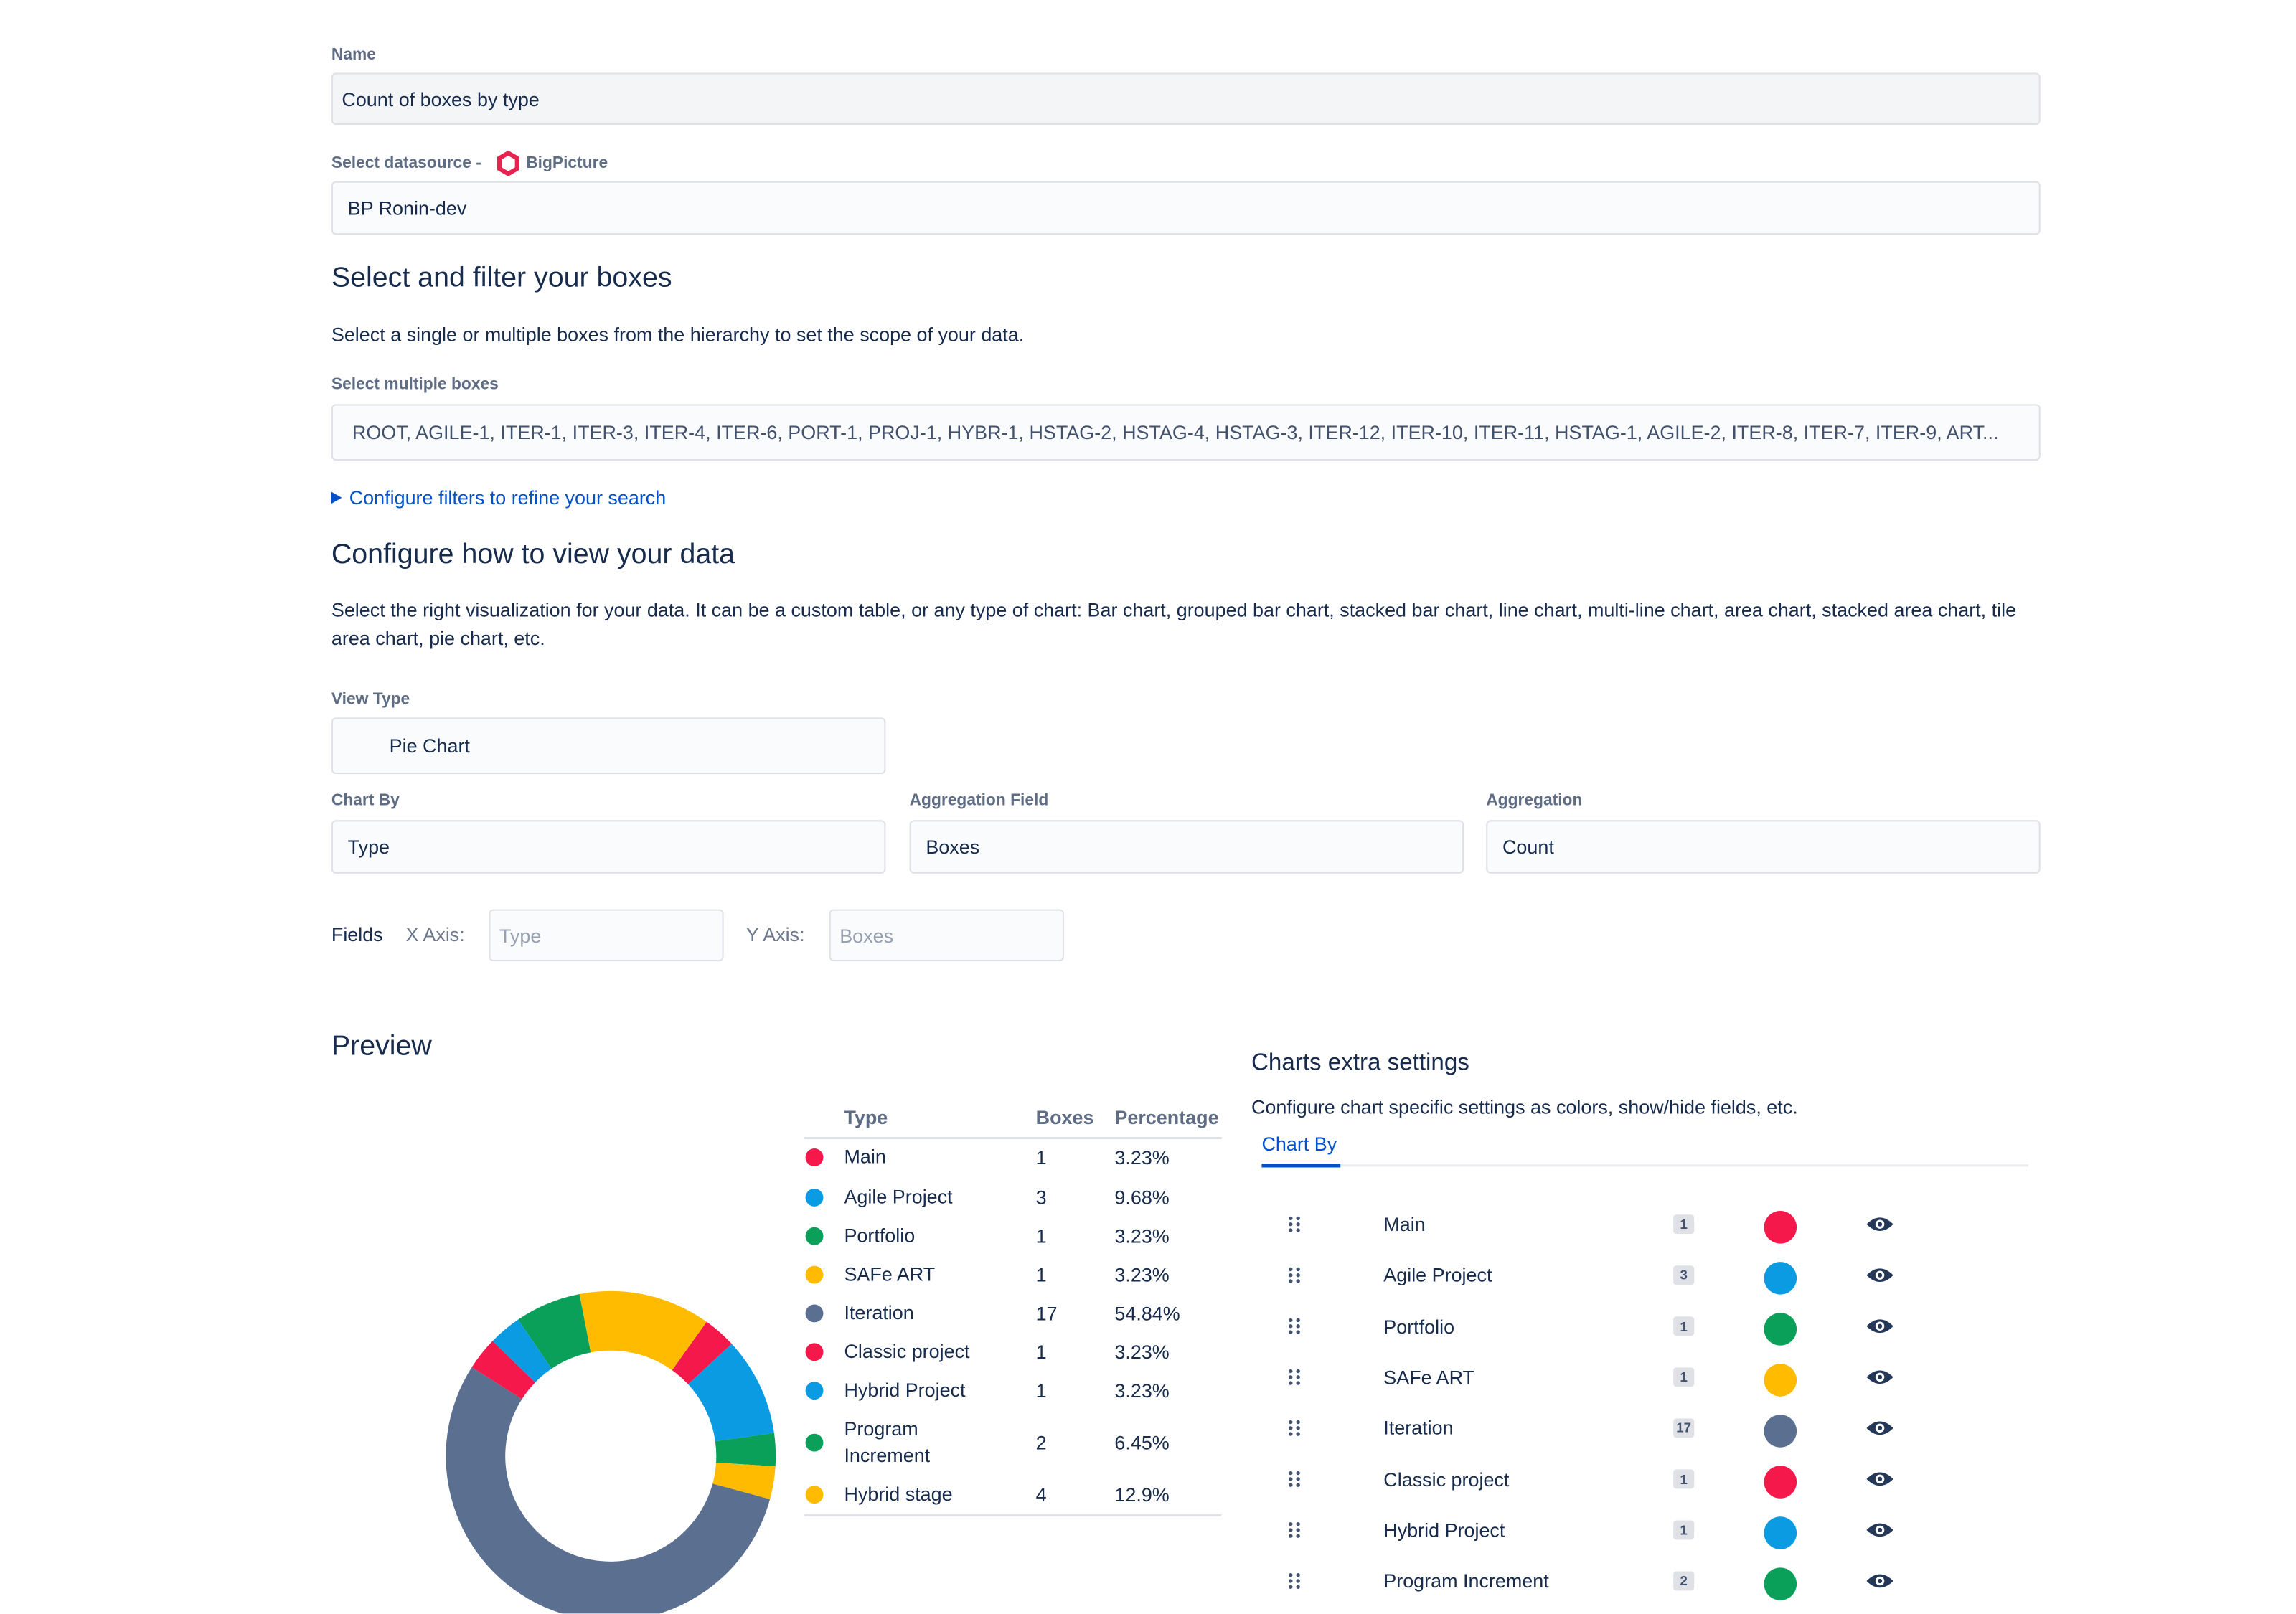 The height and width of the screenshot is (1614, 2296). Describe the element at coordinates (1299, 1144) in the screenshot. I see `settings-tab: Chart By` at that location.